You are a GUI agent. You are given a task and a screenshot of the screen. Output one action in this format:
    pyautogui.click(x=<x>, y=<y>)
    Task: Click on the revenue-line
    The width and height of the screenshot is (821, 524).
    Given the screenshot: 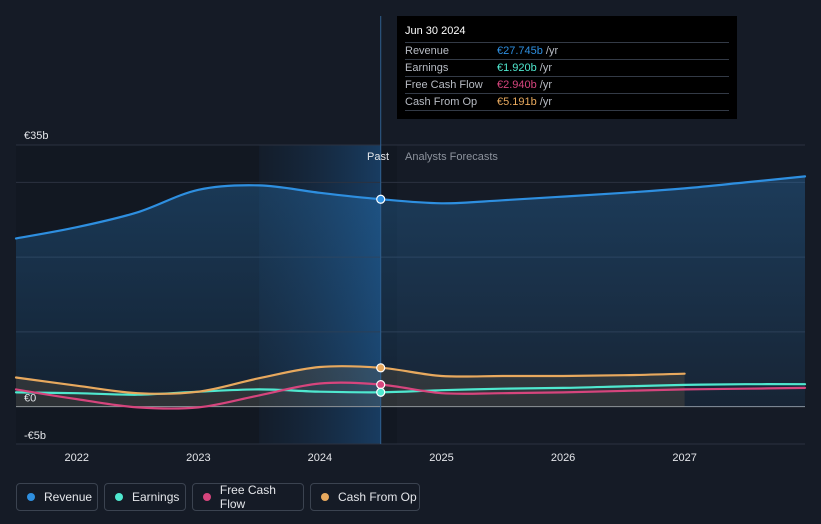 What is the action you would take?
    pyautogui.click(x=410, y=207)
    